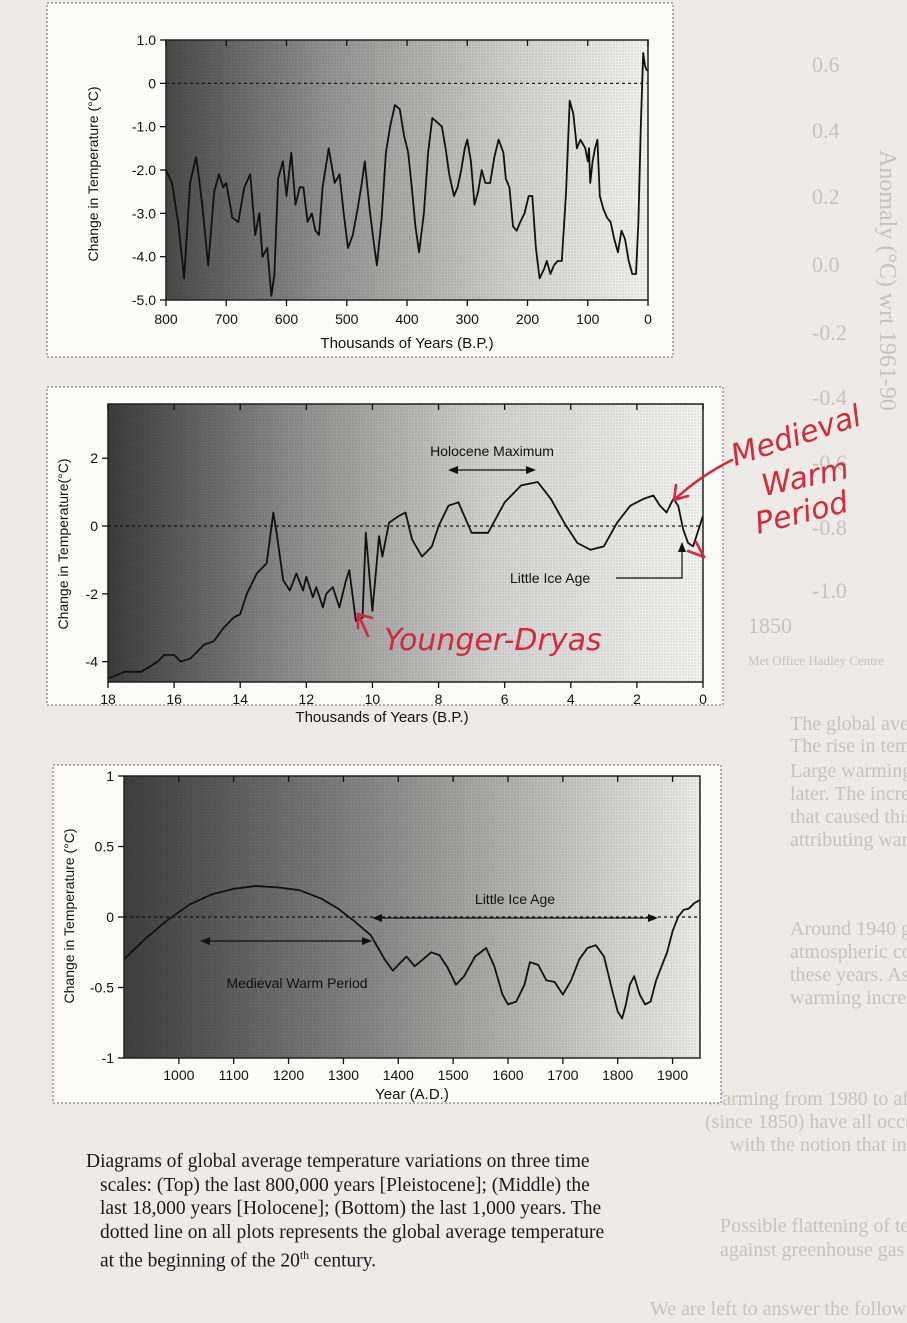  What do you see at coordinates (493, 640) in the screenshot?
I see `handwritten-younger-dryas: Younger-Dryas` at bounding box center [493, 640].